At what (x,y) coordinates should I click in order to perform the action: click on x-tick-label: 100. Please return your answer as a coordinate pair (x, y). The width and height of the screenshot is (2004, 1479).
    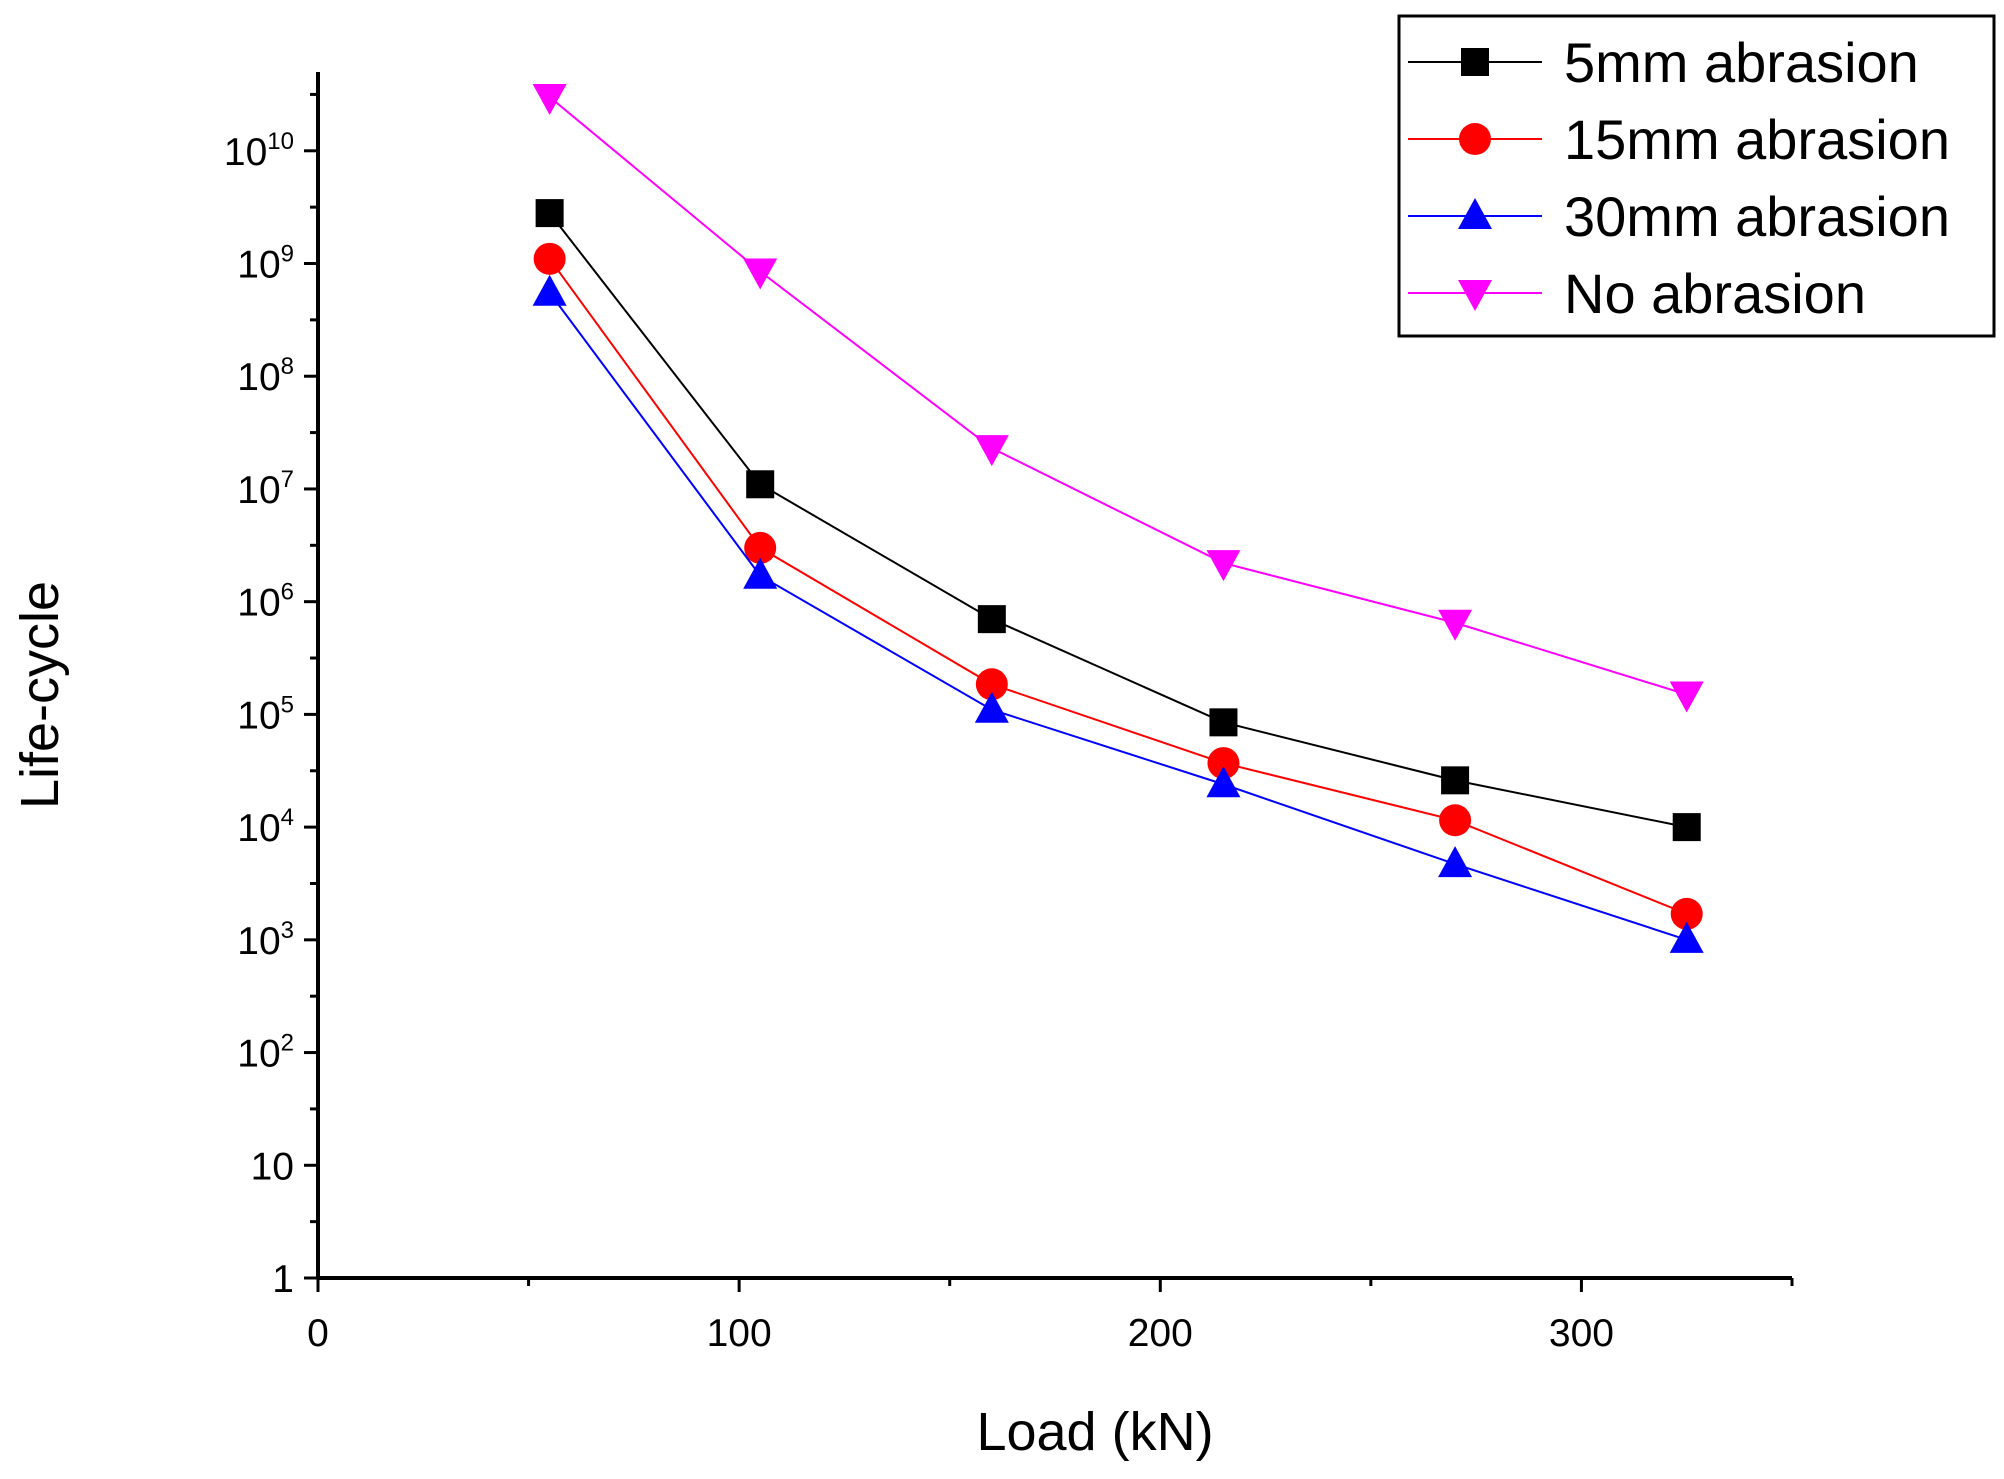
    Looking at the image, I should click on (739, 1333).